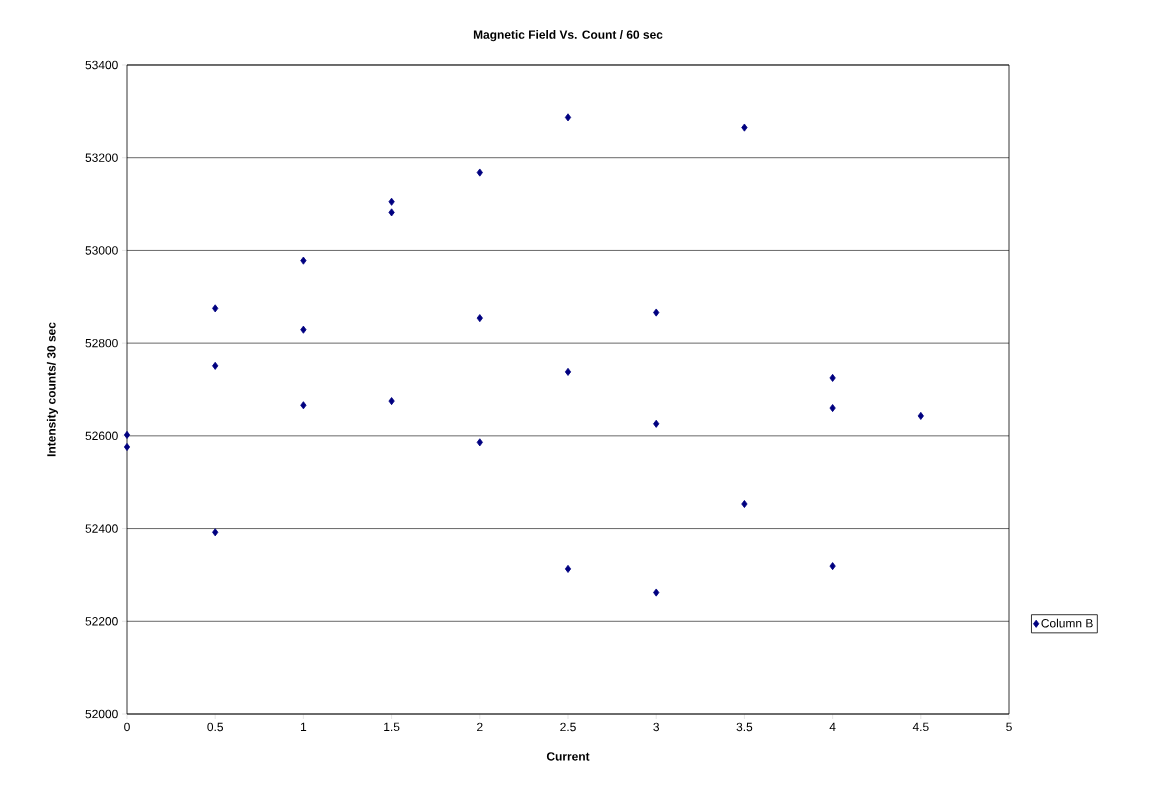 This screenshot has width=1169, height=802. What do you see at coordinates (920, 727) in the screenshot?
I see `x-tick-label: 4.5` at bounding box center [920, 727].